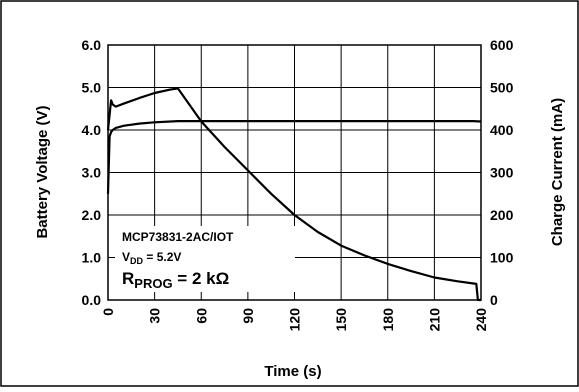 The image size is (579, 392). What do you see at coordinates (92, 300) in the screenshot?
I see `y-left-tick-label: 0.0` at bounding box center [92, 300].